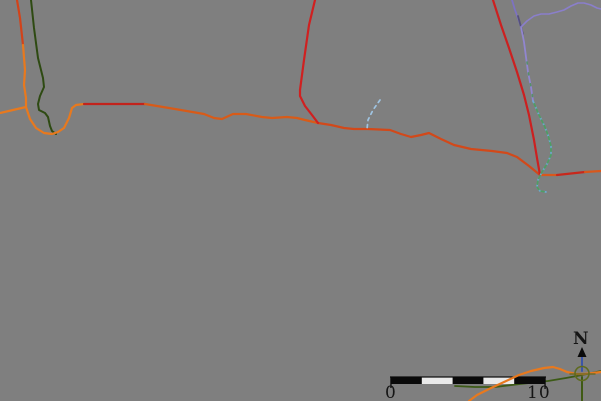 Image resolution: width=601 pixels, height=401 pixels. I want to click on river-branch-northeast, so click(560, 15).